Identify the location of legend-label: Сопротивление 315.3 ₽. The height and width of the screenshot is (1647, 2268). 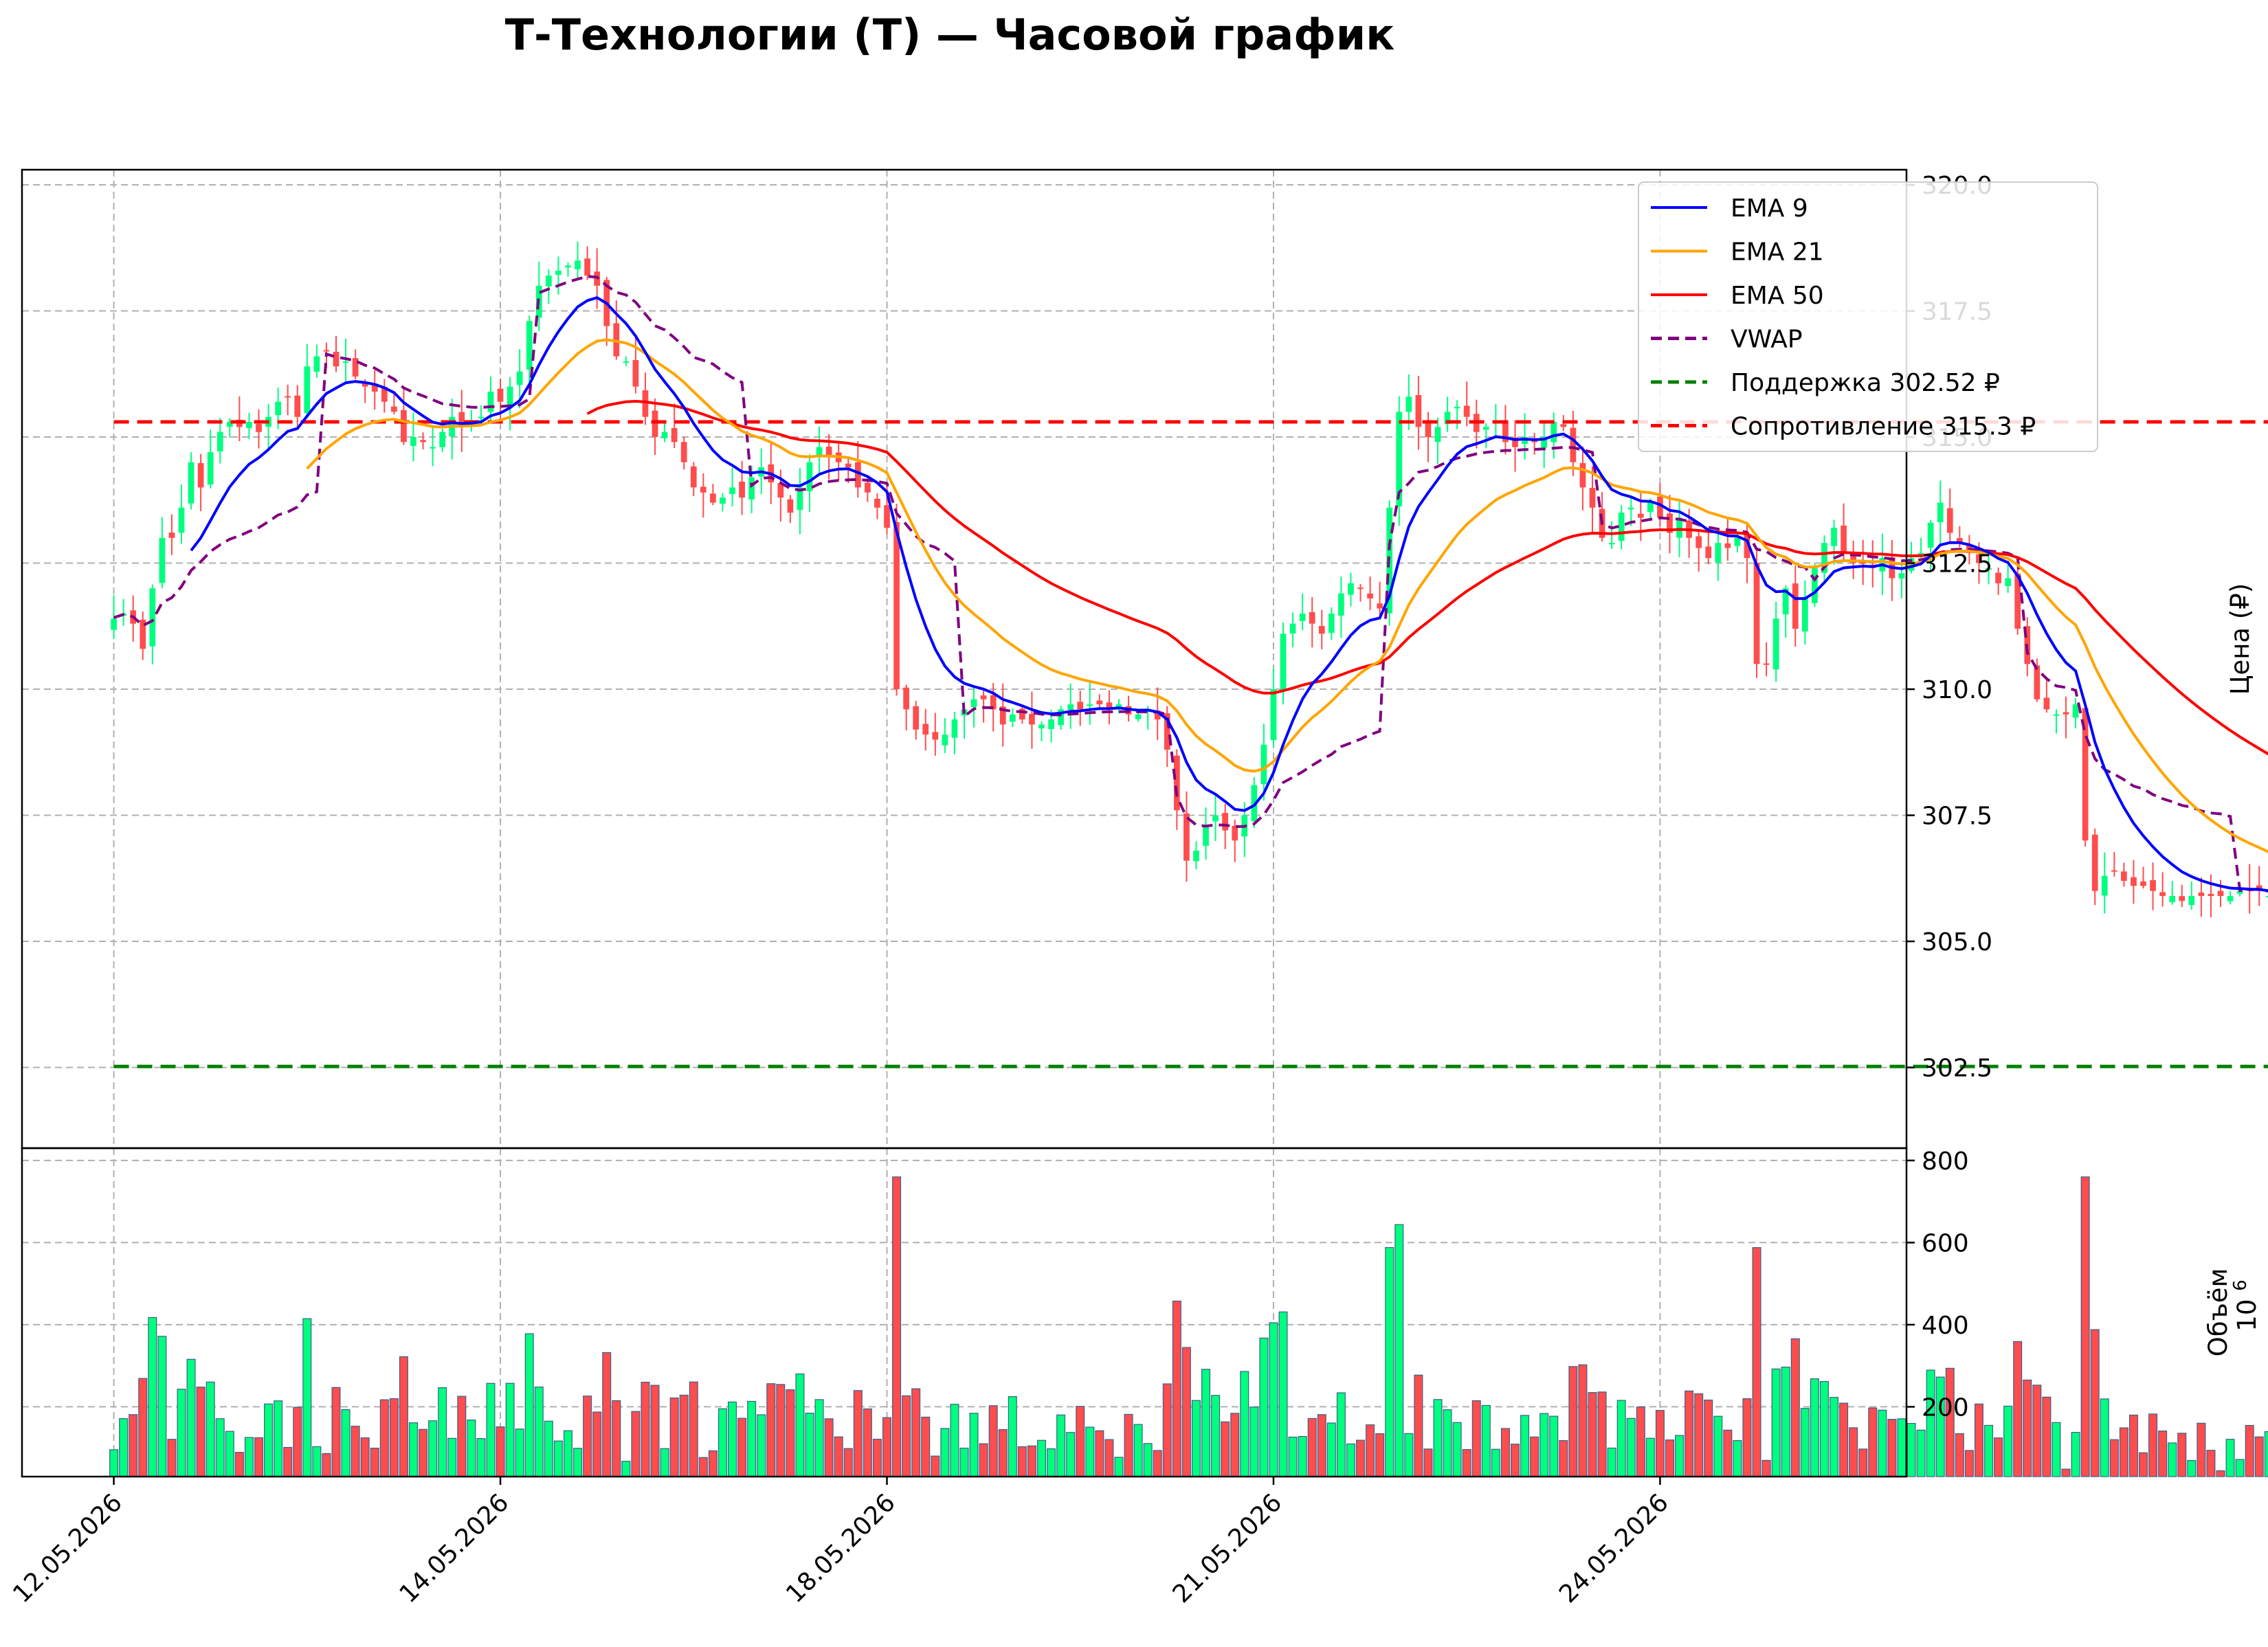
(1884, 427).